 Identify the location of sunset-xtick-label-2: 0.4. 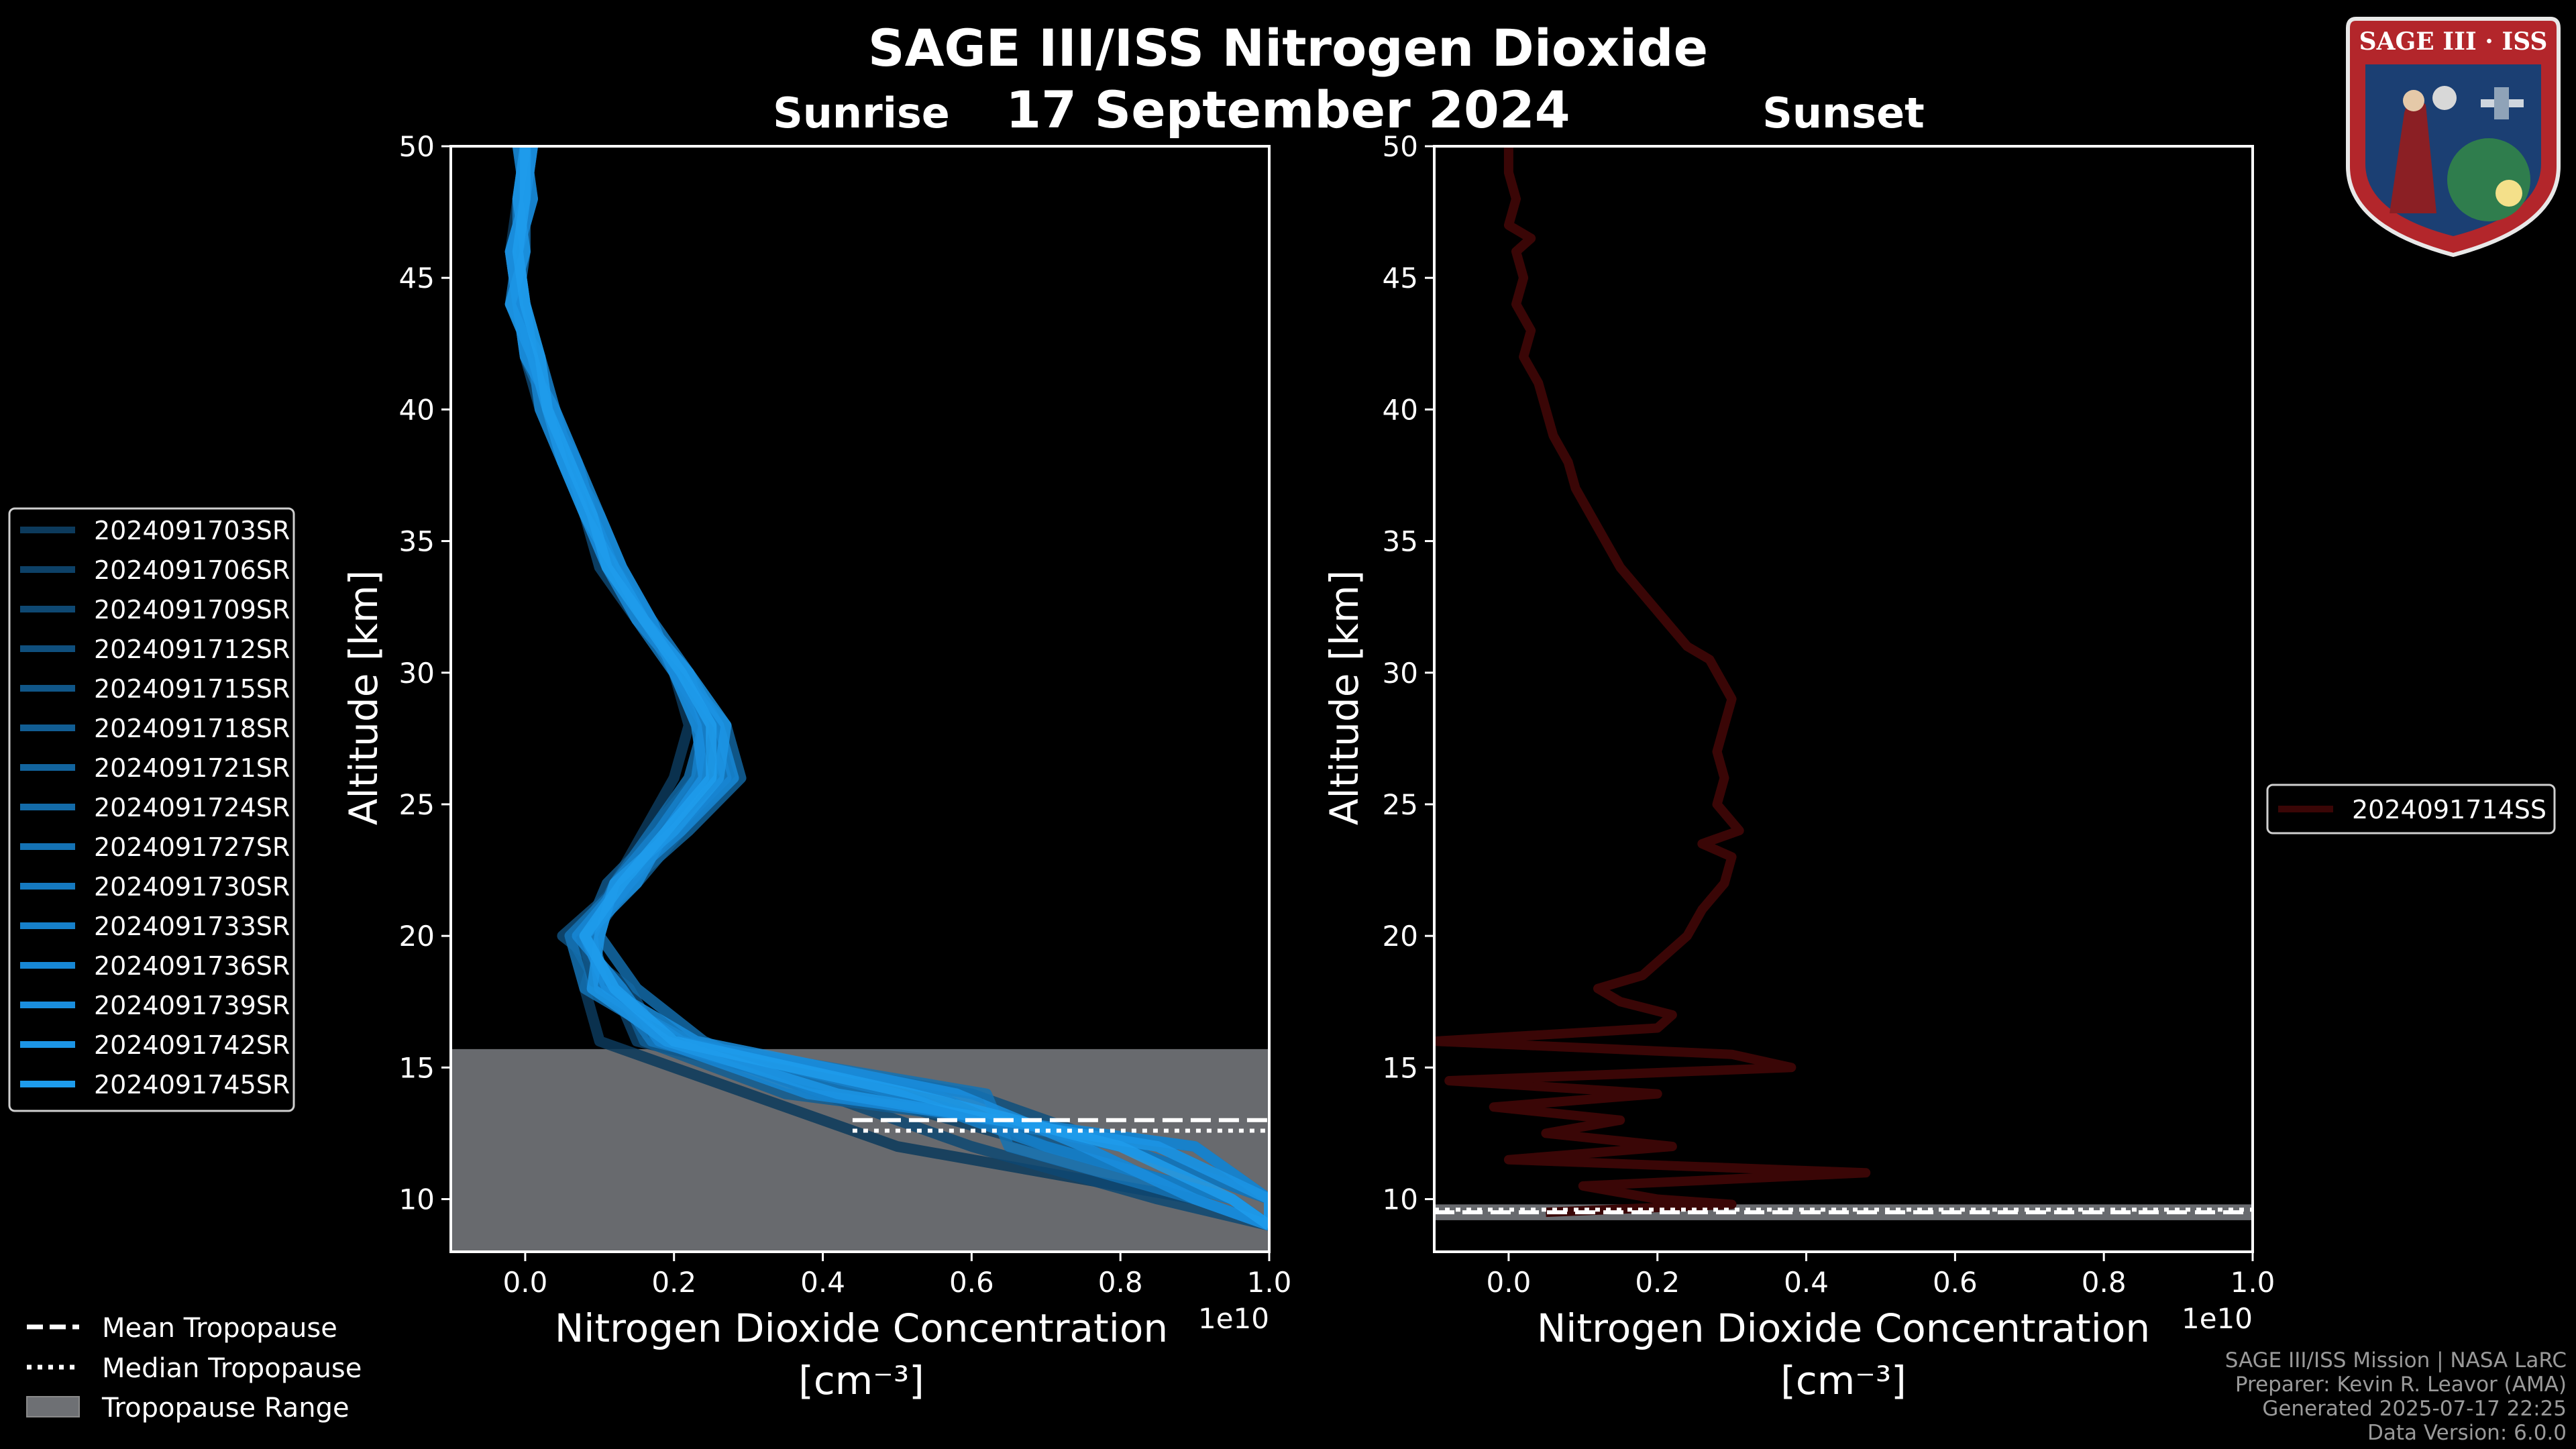
(1806, 1282).